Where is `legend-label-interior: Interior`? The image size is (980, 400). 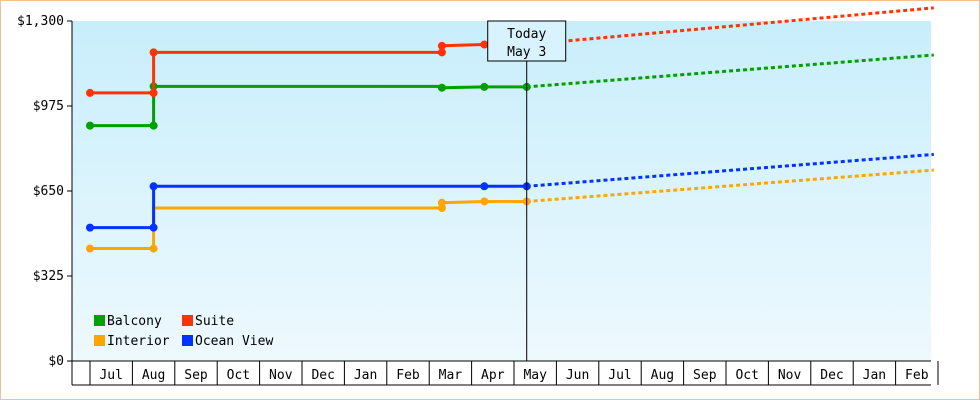 legend-label-interior: Interior is located at coordinates (138, 341).